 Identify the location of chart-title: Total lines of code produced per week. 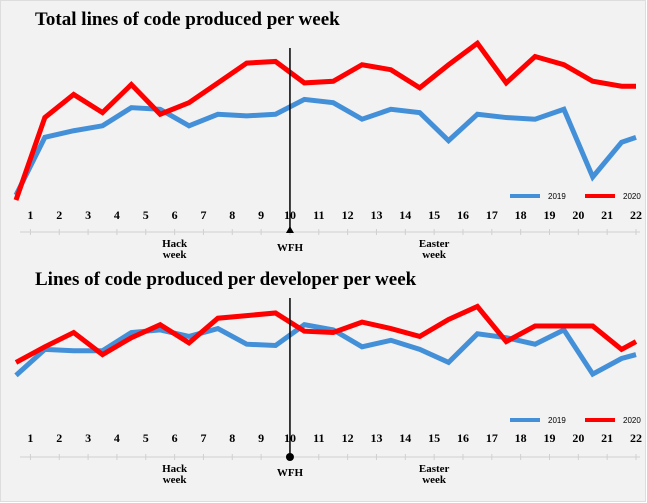
(187, 19).